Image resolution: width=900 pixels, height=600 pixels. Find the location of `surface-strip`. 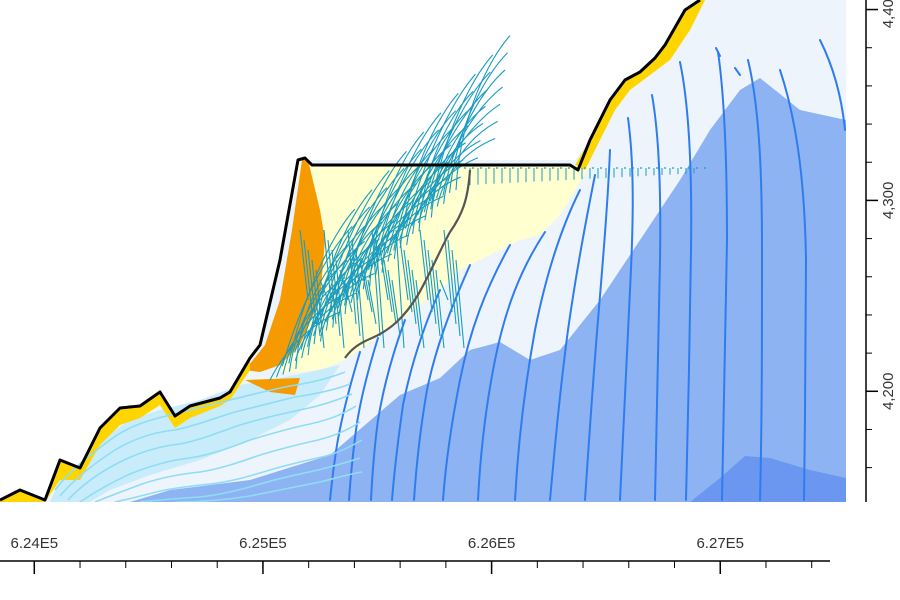

surface-strip is located at coordinates (125, 430).